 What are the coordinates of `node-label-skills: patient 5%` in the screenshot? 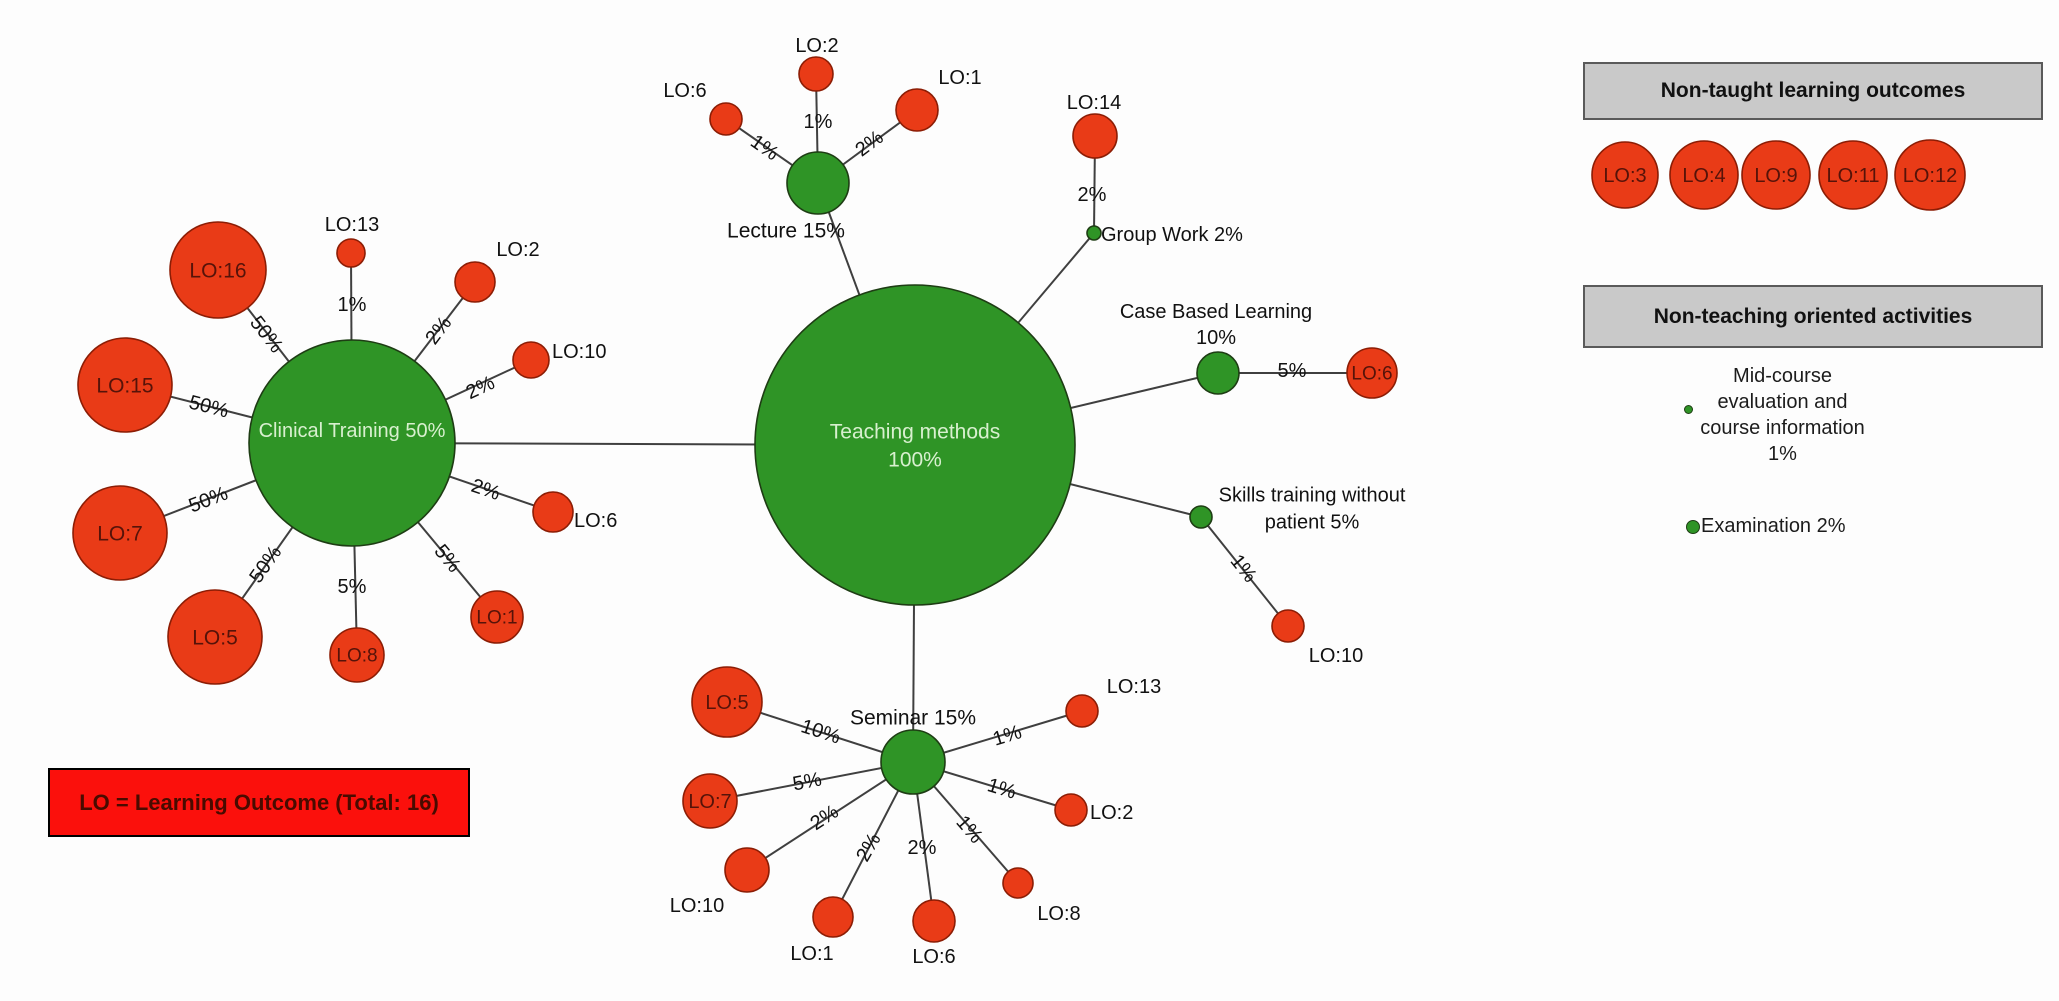 It's located at (1312, 523).